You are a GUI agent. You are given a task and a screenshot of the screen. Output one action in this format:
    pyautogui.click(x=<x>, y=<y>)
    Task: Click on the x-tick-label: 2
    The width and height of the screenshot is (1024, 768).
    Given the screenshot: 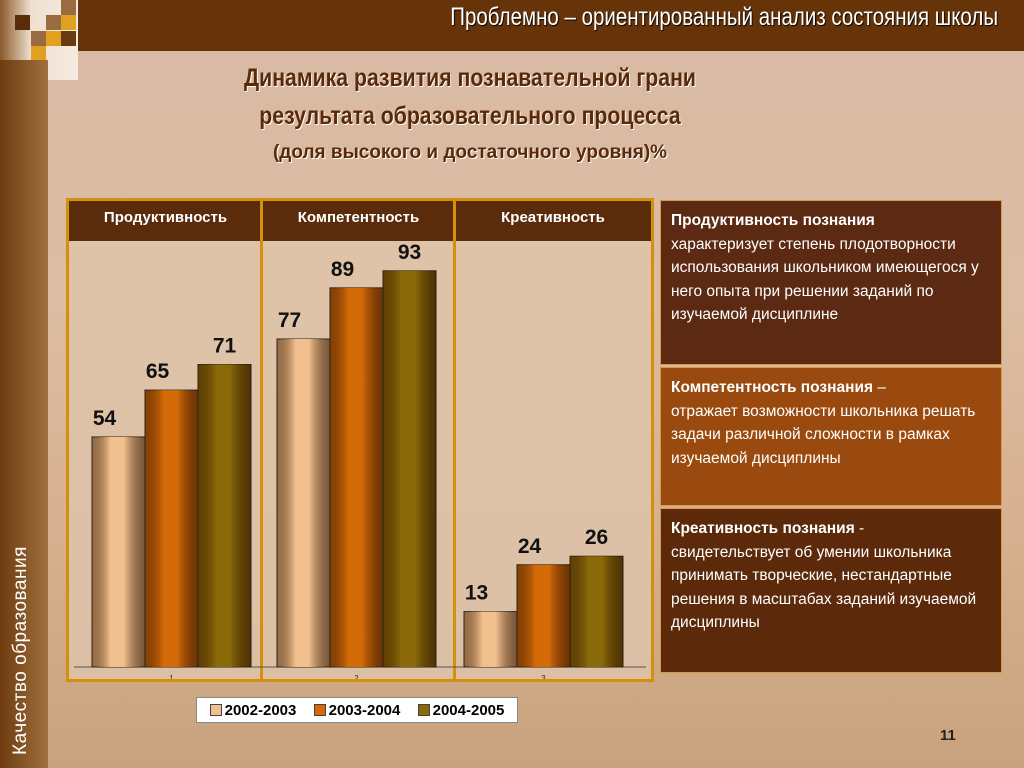 What is the action you would take?
    pyautogui.click(x=356, y=676)
    